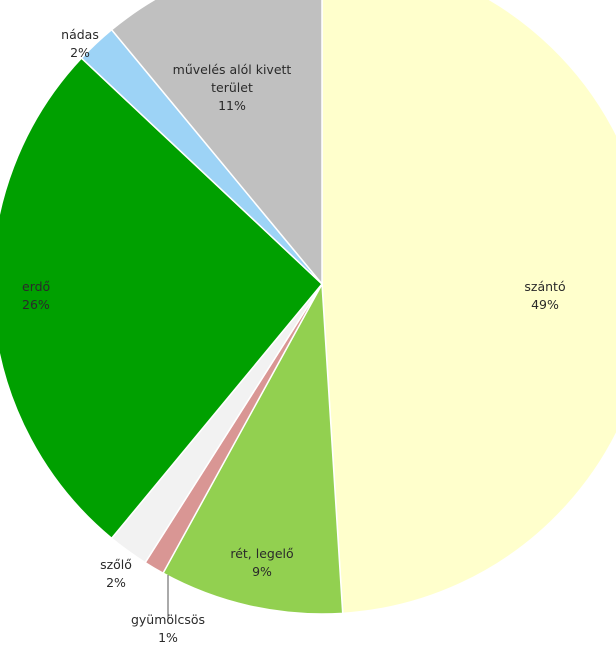  I want to click on slice-label-line-5-1: 2%, so click(80, 52).